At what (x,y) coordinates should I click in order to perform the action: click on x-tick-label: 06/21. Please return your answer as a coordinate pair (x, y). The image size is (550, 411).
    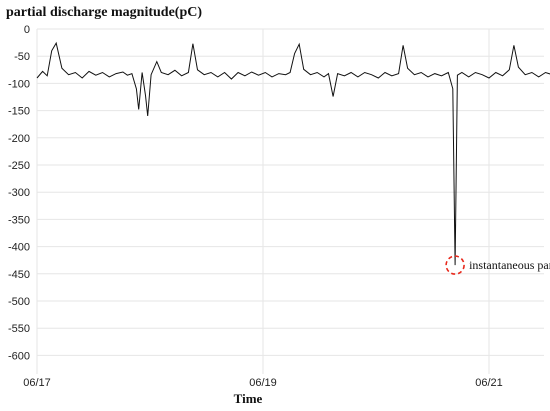
    Looking at the image, I should click on (489, 383).